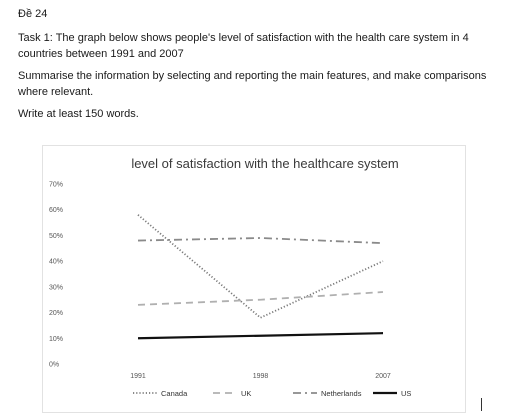 The image size is (512, 418). Describe the element at coordinates (174, 393) in the screenshot. I see `legend-label-canada: Canada` at that location.